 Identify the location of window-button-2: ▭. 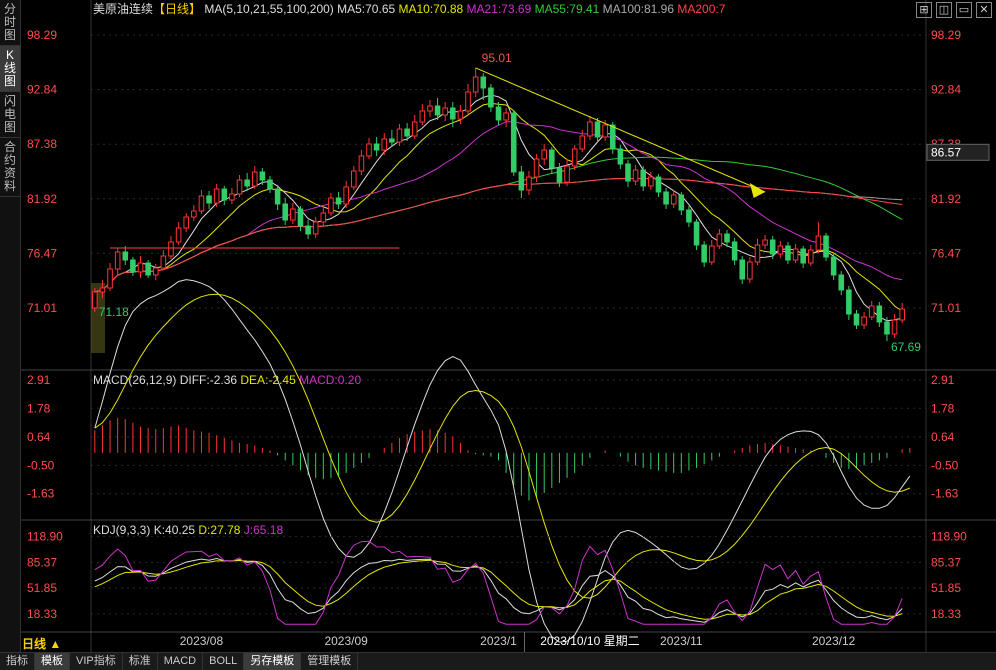
(964, 10).